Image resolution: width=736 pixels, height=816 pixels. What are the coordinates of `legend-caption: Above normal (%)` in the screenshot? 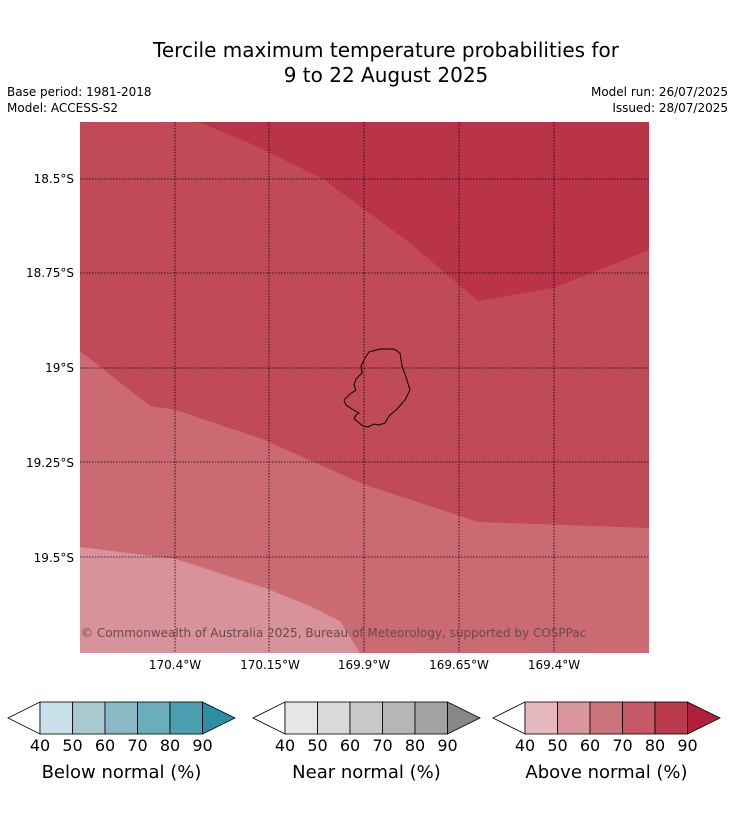 It's located at (606, 772).